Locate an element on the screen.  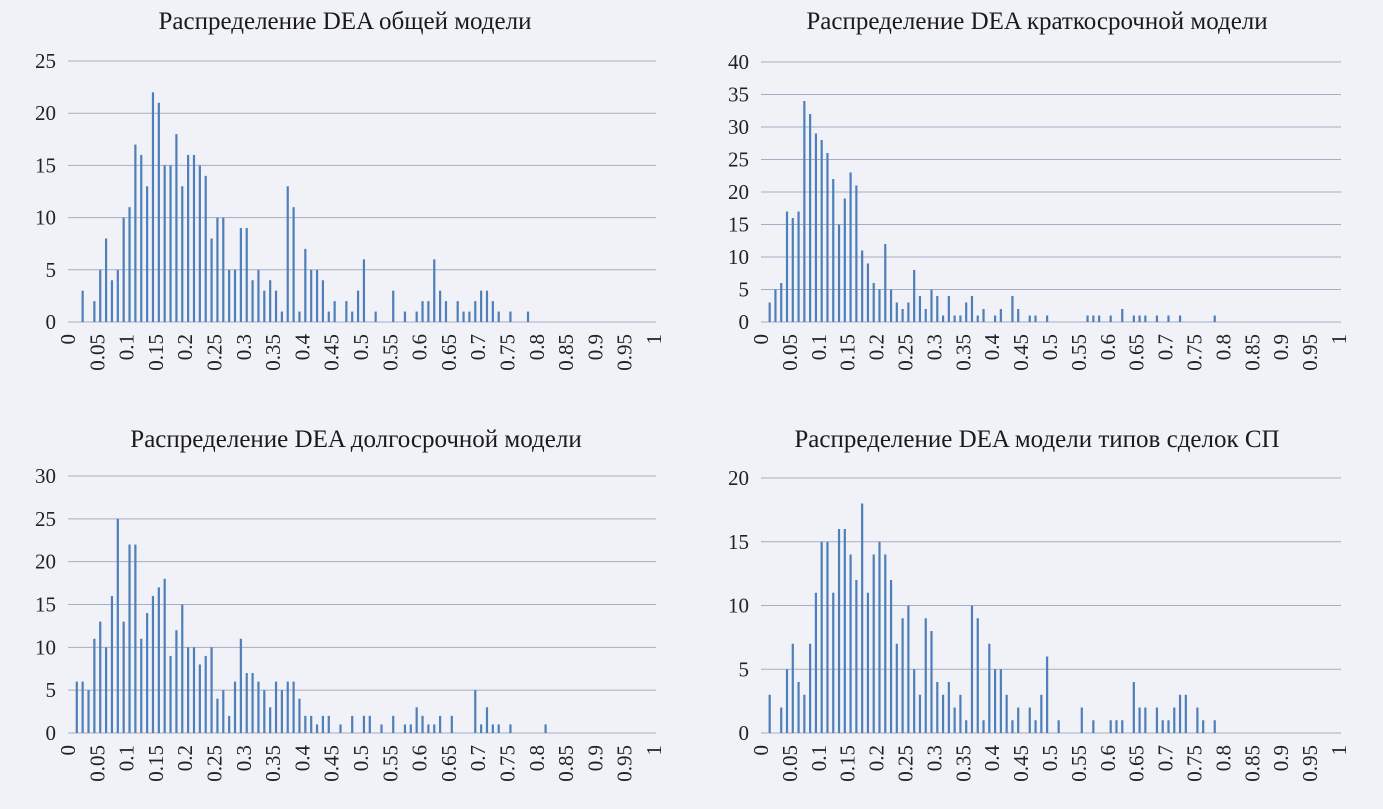
chart-title: Распределение DEA долгосрочной модели is located at coordinates (356, 439).